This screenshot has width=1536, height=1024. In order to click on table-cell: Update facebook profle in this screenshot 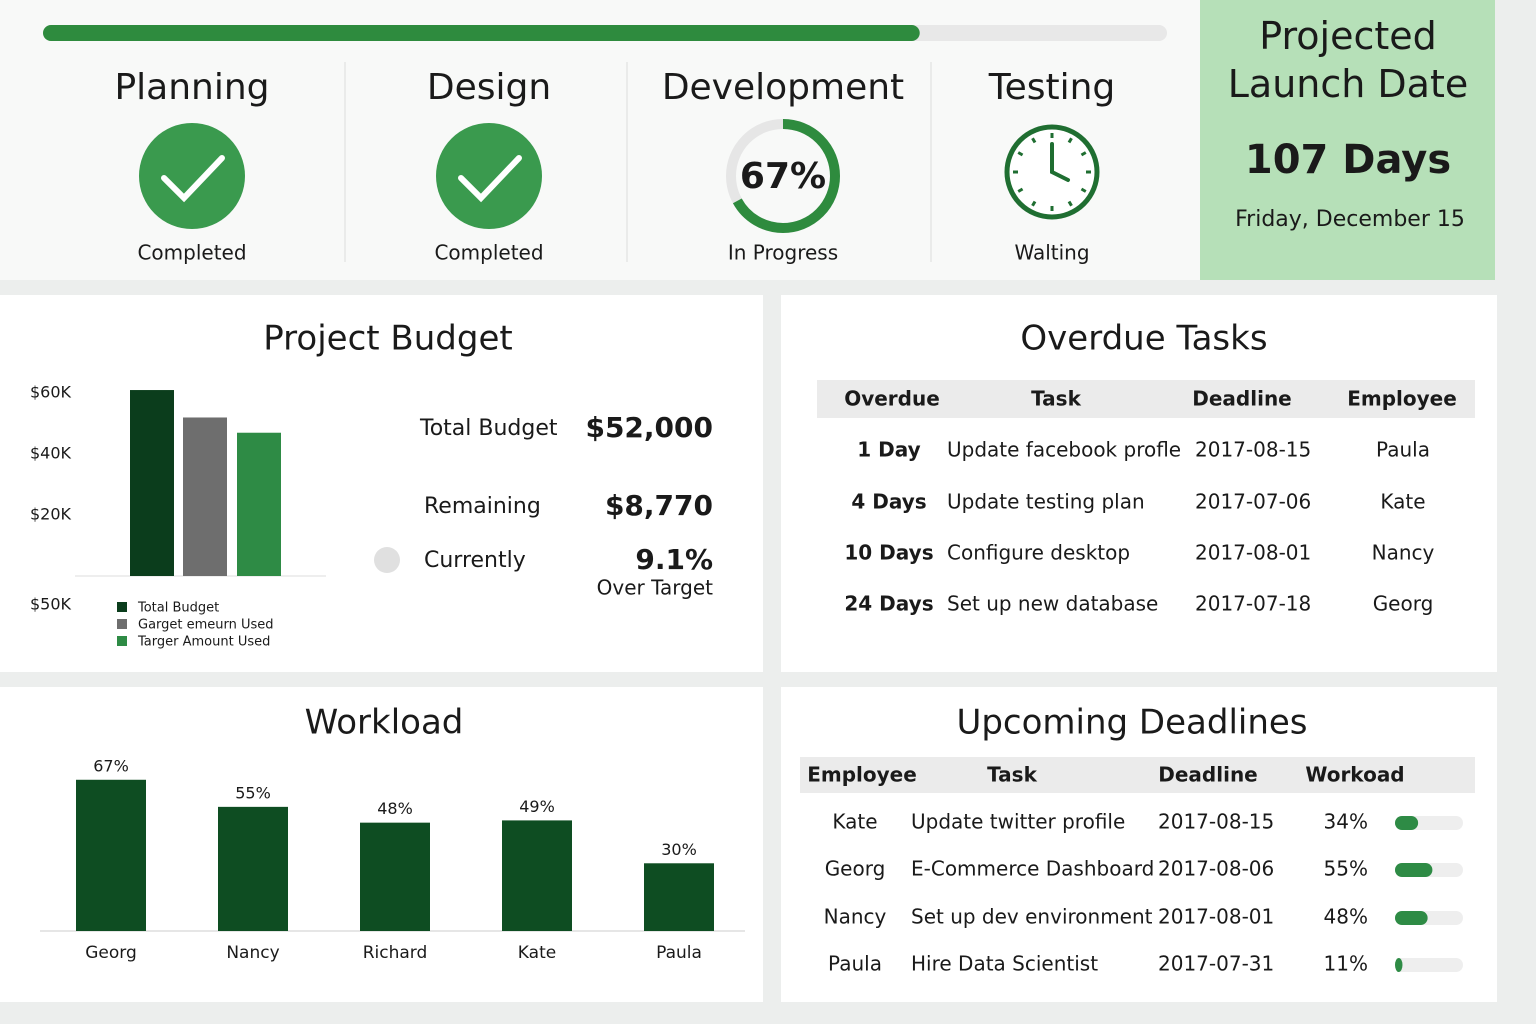, I will do `click(1064, 450)`.